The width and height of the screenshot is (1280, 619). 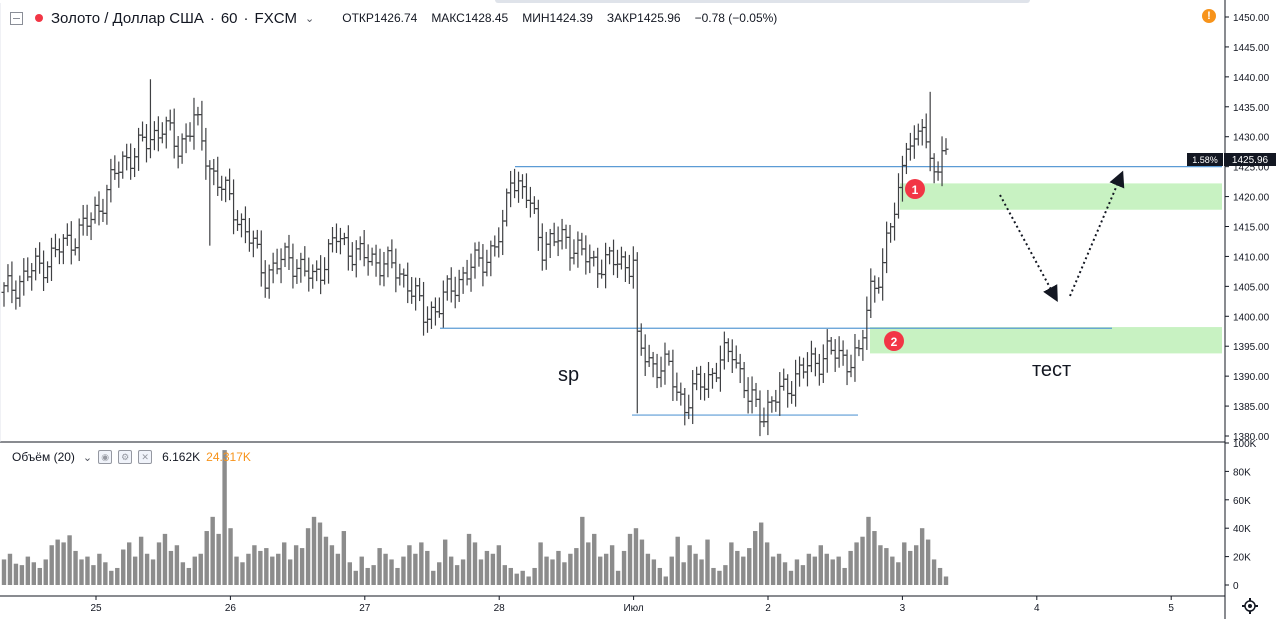 What do you see at coordinates (43, 457) in the screenshot?
I see `volume-label: Объём (20)` at bounding box center [43, 457].